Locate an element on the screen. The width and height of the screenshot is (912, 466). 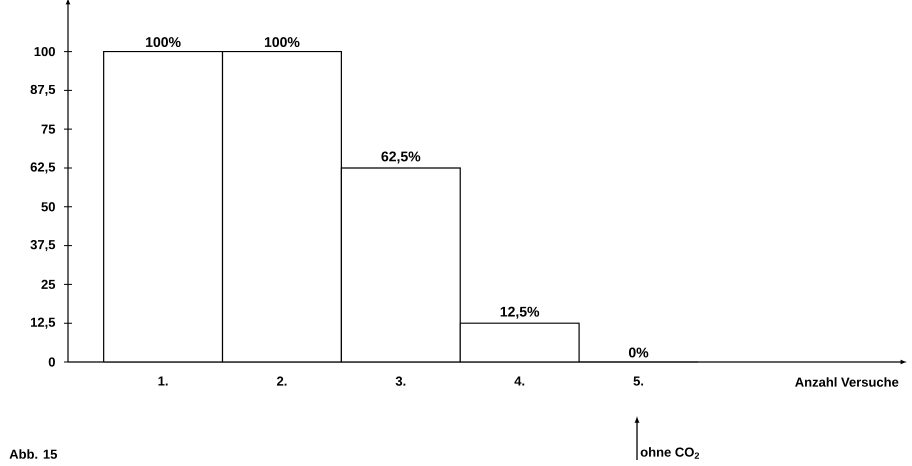
y-tick-label: 87,5 is located at coordinates (43, 90).